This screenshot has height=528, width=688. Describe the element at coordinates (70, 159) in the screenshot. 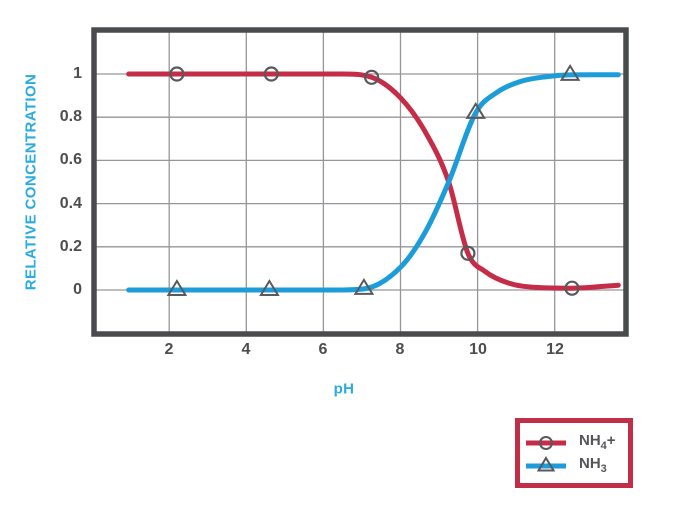

I see `y-tick-label-0.6: 0.6` at that location.